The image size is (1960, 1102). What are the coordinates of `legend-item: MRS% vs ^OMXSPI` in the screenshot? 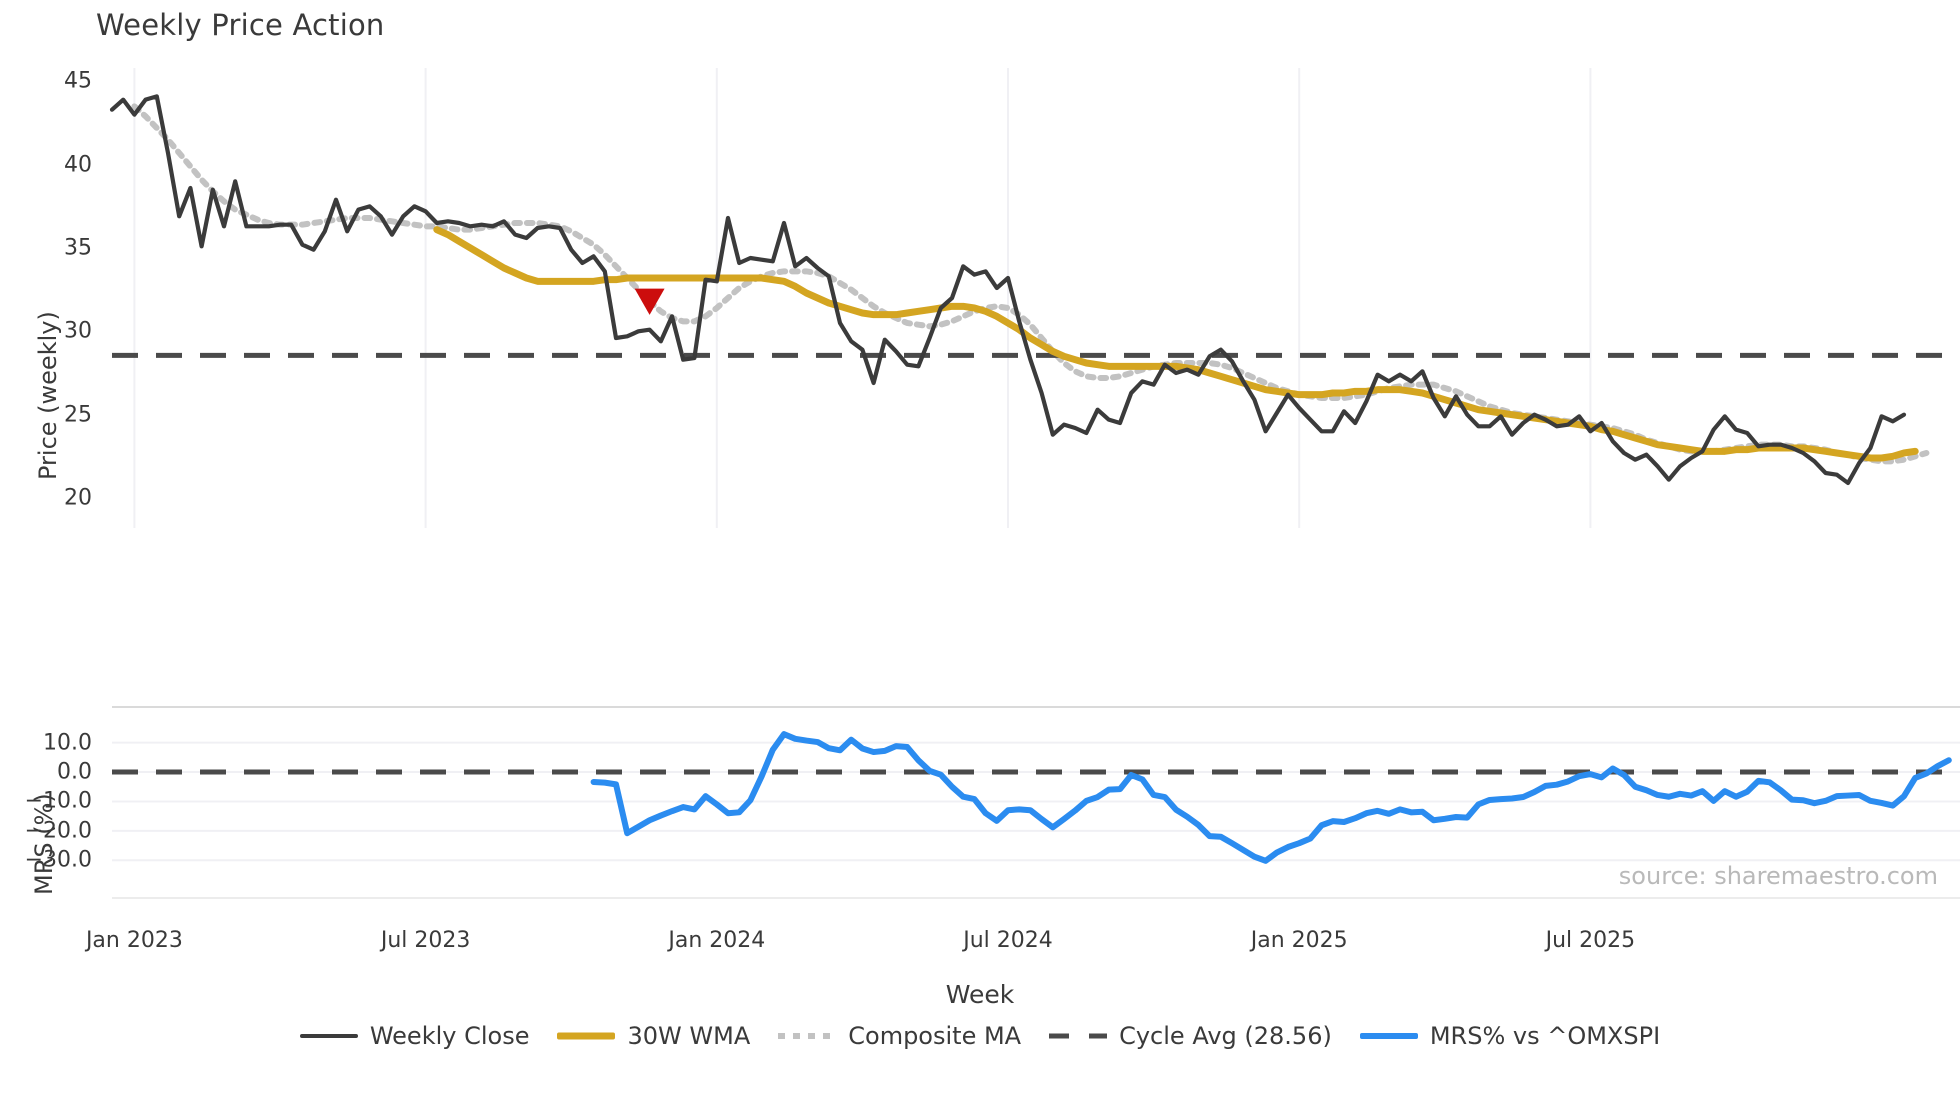 It's located at (1510, 1036).